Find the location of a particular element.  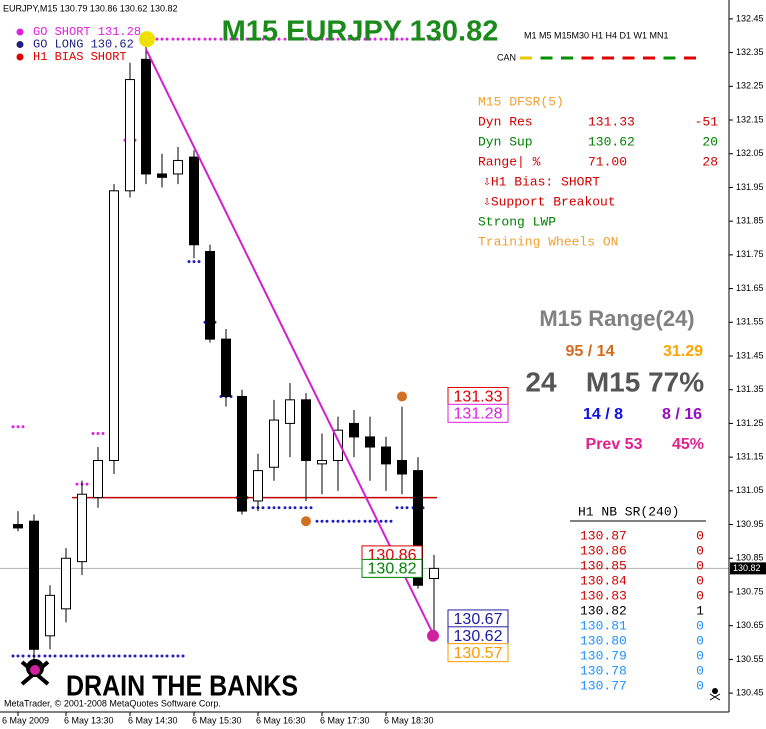

y-tick-label: 132.05 is located at coordinates (750, 153).